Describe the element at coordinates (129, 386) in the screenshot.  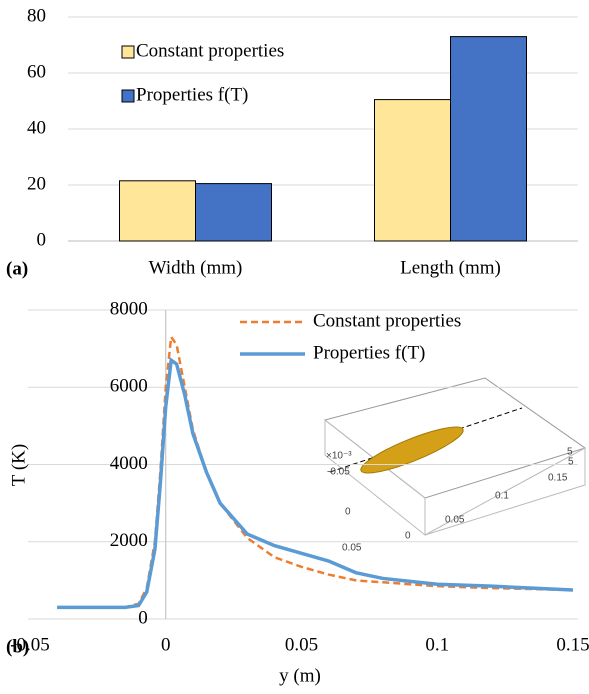
I see `y-tick-label: 6000` at that location.